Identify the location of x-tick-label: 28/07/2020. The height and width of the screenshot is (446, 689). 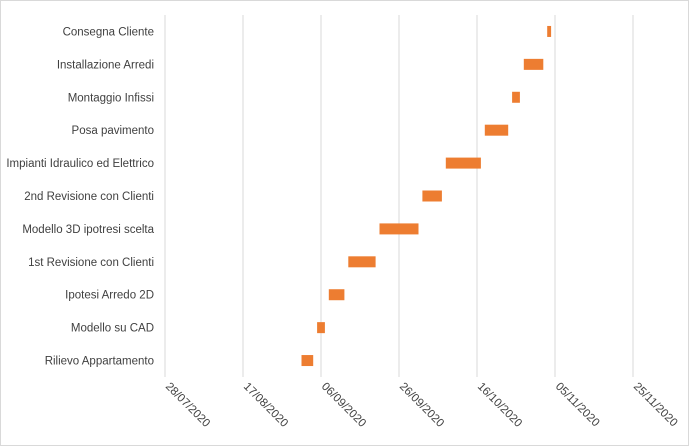
(187, 405).